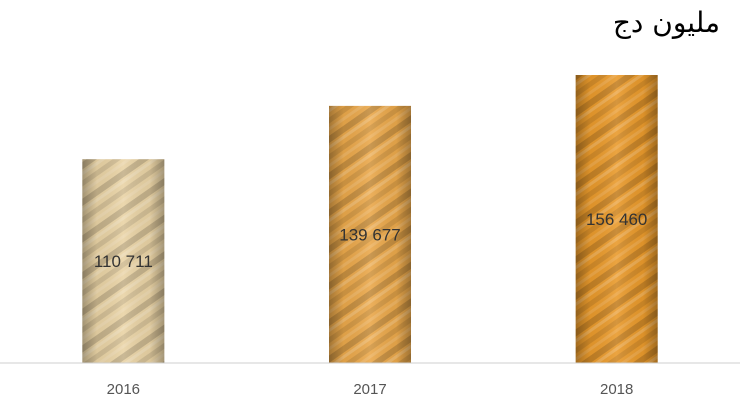 This screenshot has height=403, width=740. What do you see at coordinates (666, 22) in the screenshot?
I see `chart-title: مليون دج` at bounding box center [666, 22].